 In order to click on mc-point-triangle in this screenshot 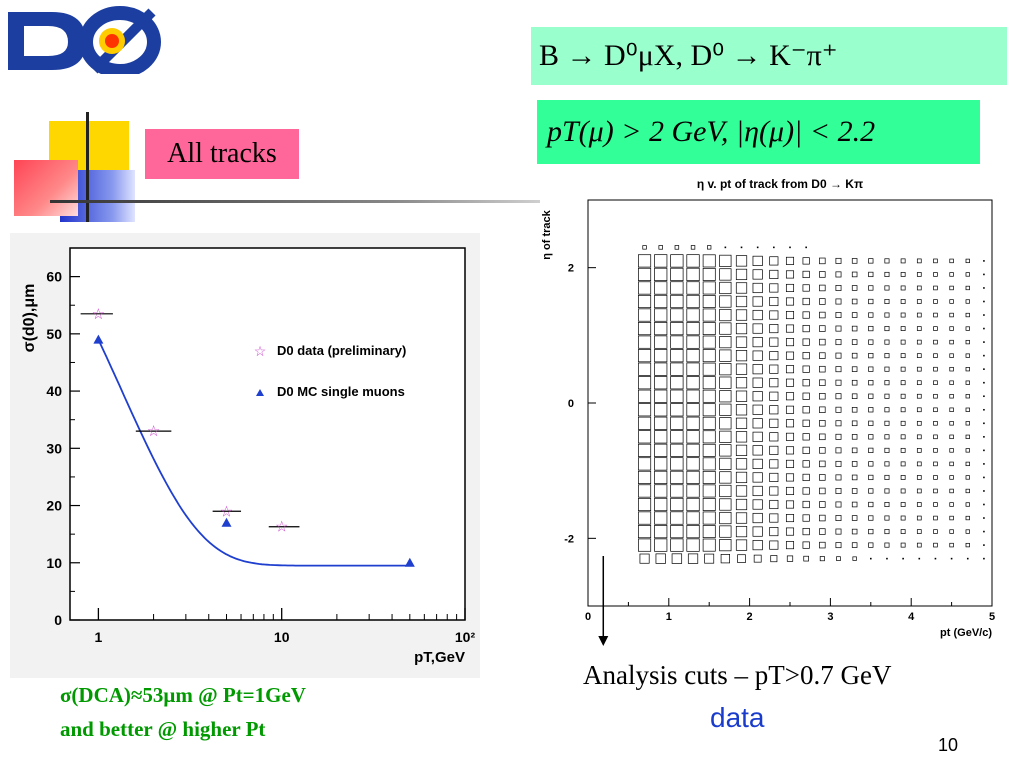, I will do `click(98, 339)`.